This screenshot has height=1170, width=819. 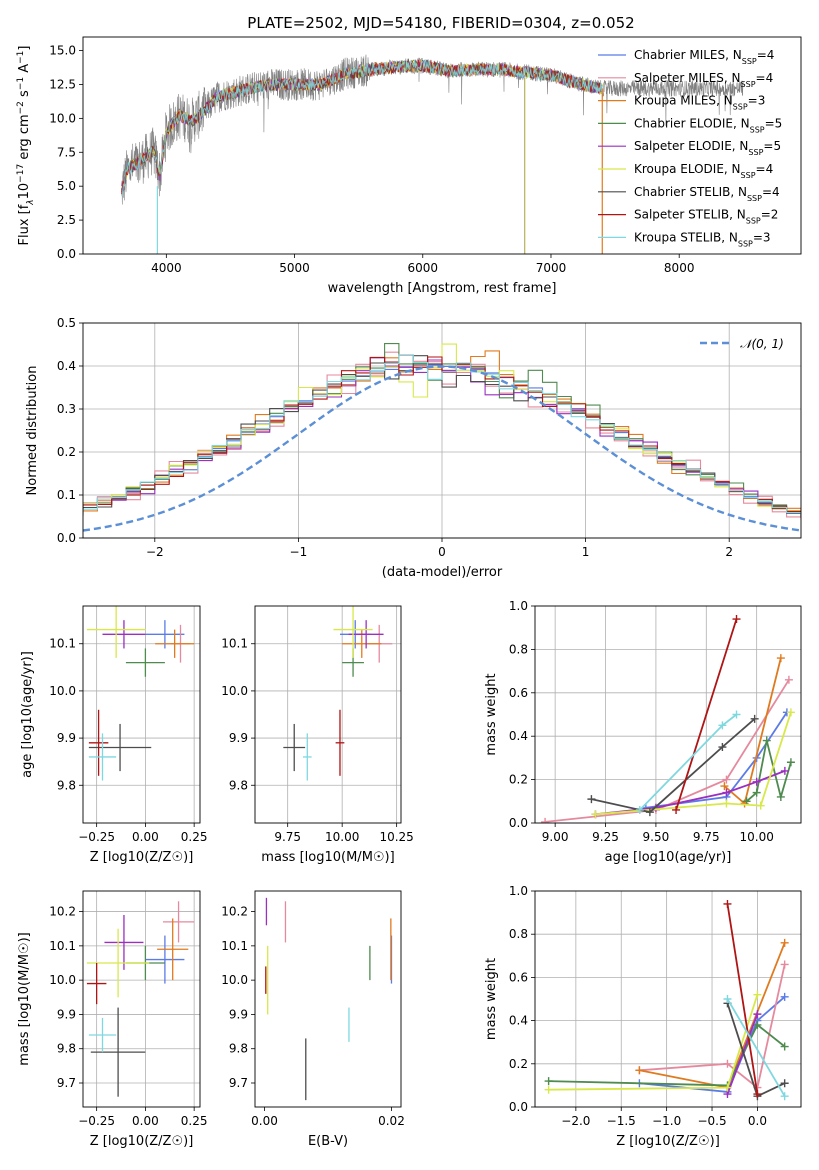 I want to click on y-tick-label: 0.1, so click(x=66, y=495).